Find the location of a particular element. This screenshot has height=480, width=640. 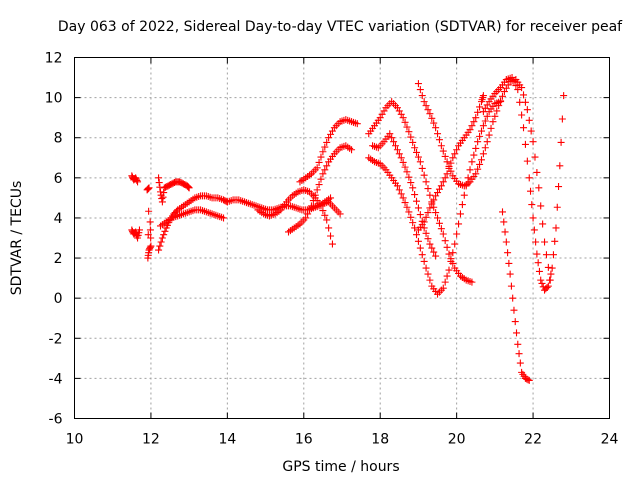

series-track-p is located at coordinates (450, 163).